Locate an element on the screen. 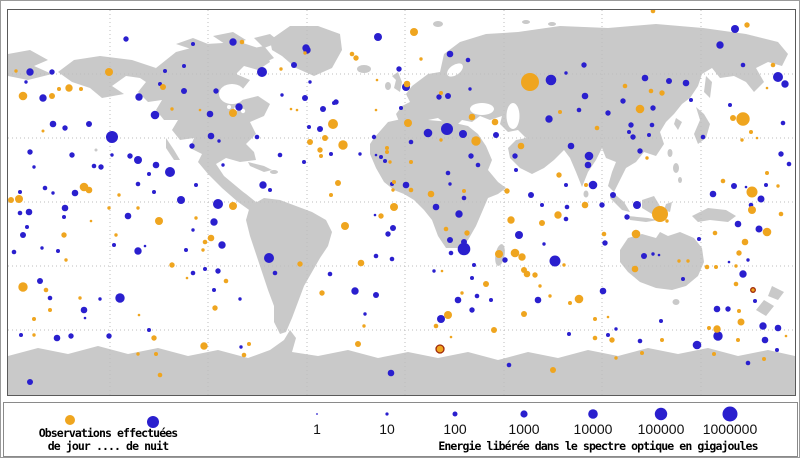  size-legend-item: 1000 is located at coordinates (524, 420).